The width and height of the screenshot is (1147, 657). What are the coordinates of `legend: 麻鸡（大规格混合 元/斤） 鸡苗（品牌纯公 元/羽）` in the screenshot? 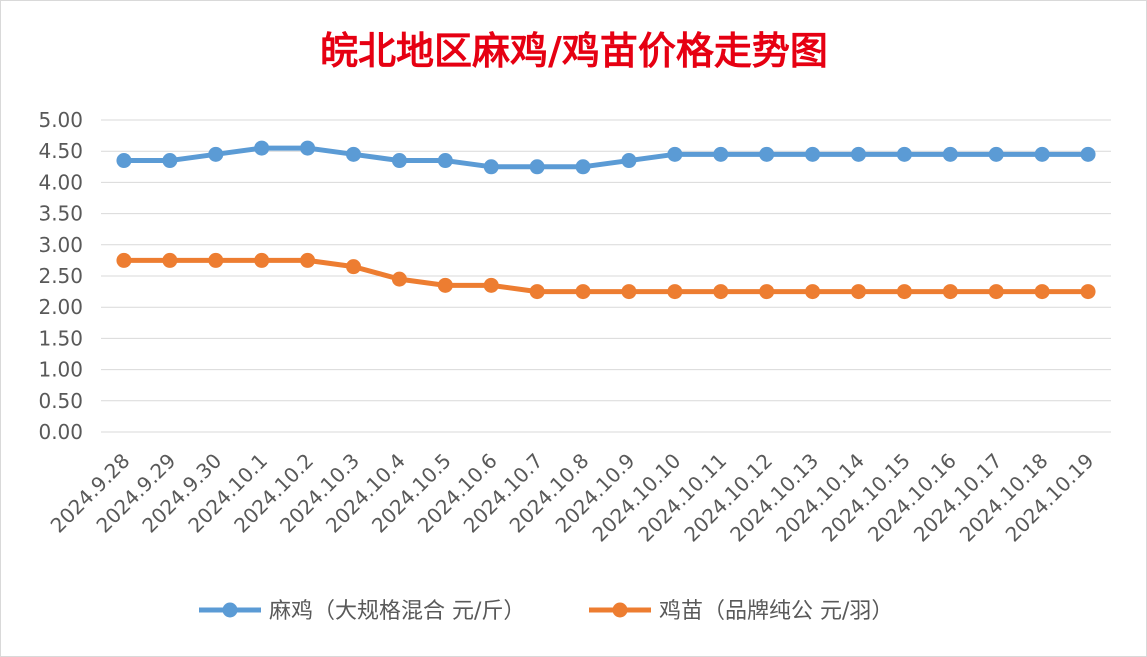 It's located at (546, 611).